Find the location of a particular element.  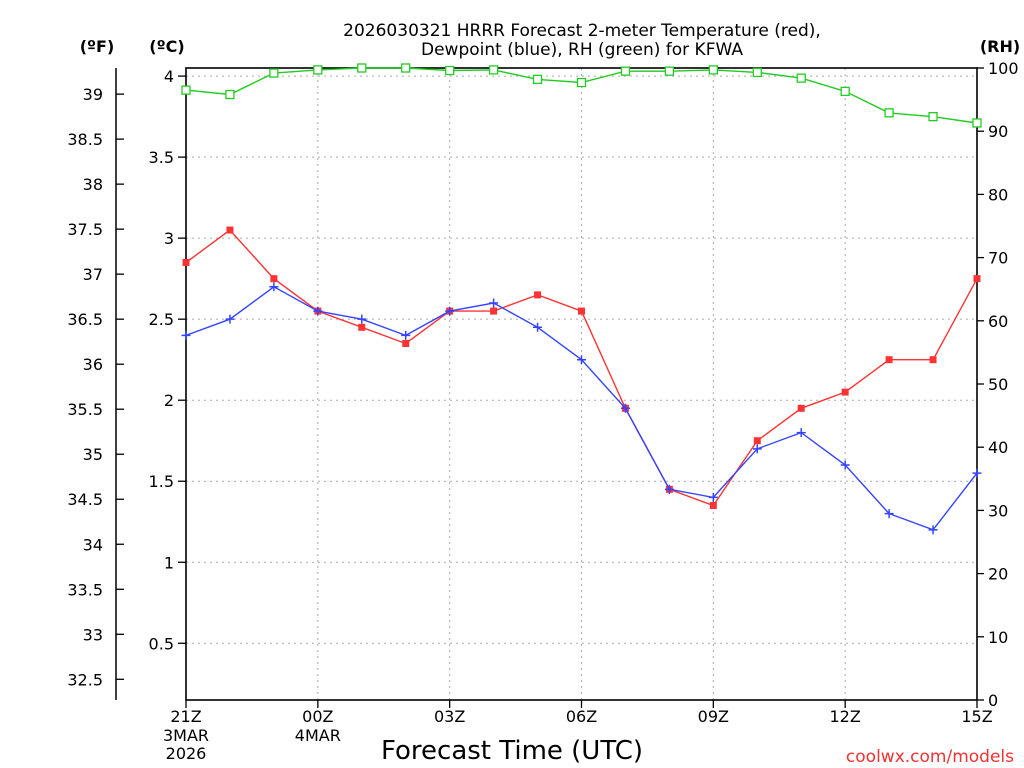

rh-tick-label: 40 is located at coordinates (998, 447).